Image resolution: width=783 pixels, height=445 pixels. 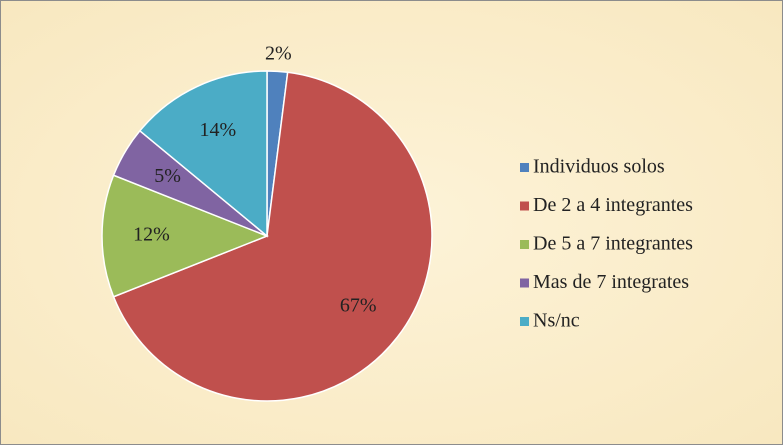 What do you see at coordinates (599, 167) in the screenshot?
I see `legend-label: Individuos solos` at bounding box center [599, 167].